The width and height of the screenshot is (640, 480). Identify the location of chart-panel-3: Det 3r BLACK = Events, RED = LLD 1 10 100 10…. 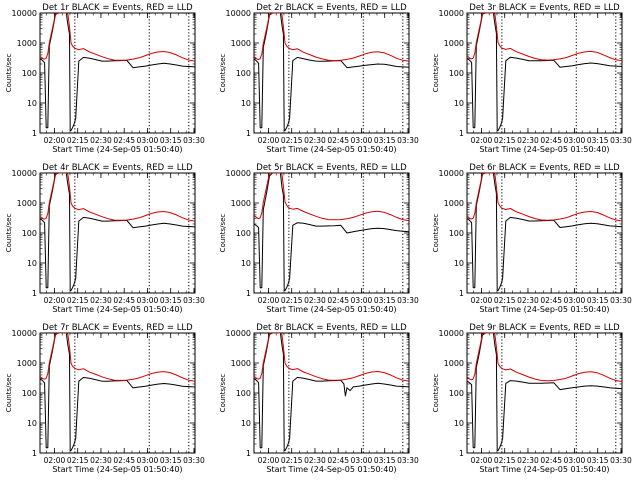
(532, 78).